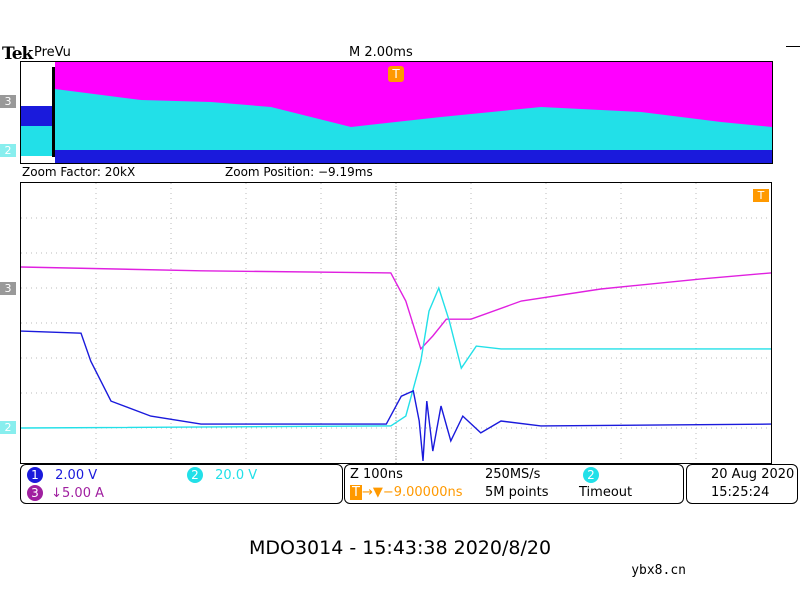  What do you see at coordinates (513, 474) in the screenshot?
I see `sample-rate: 250MS/s` at bounding box center [513, 474].